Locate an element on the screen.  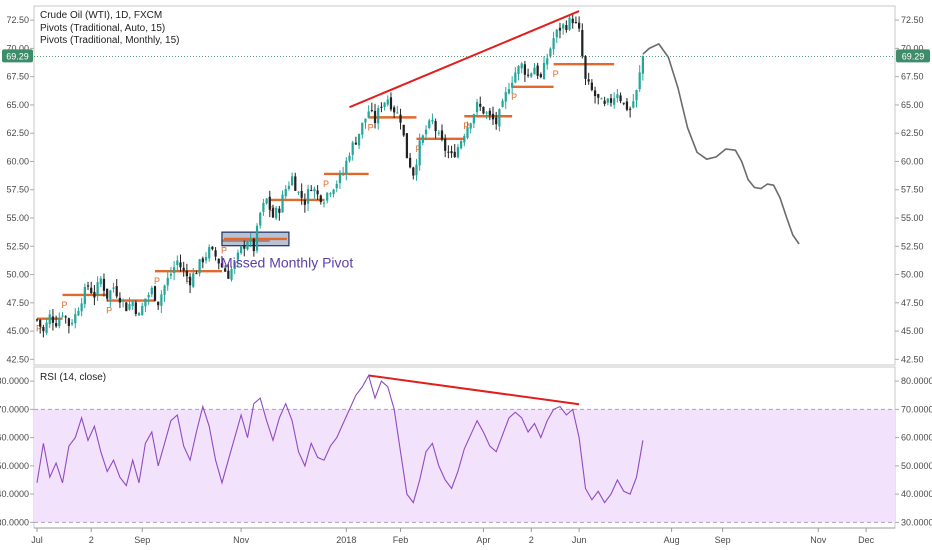
last-price-label-right: 69.29 is located at coordinates (913, 56).